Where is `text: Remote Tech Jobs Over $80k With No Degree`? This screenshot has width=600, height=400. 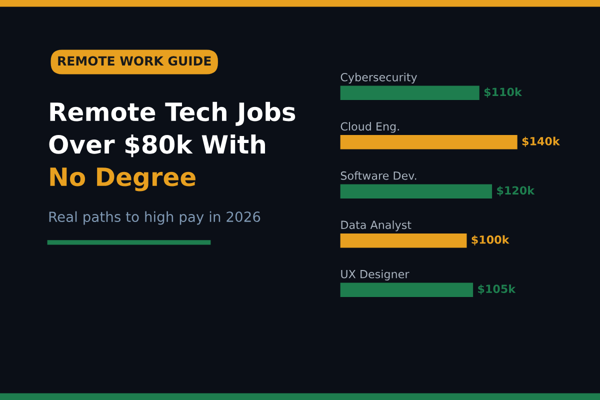 text: Remote Tech Jobs Over $80k With No Degree is located at coordinates (172, 147).